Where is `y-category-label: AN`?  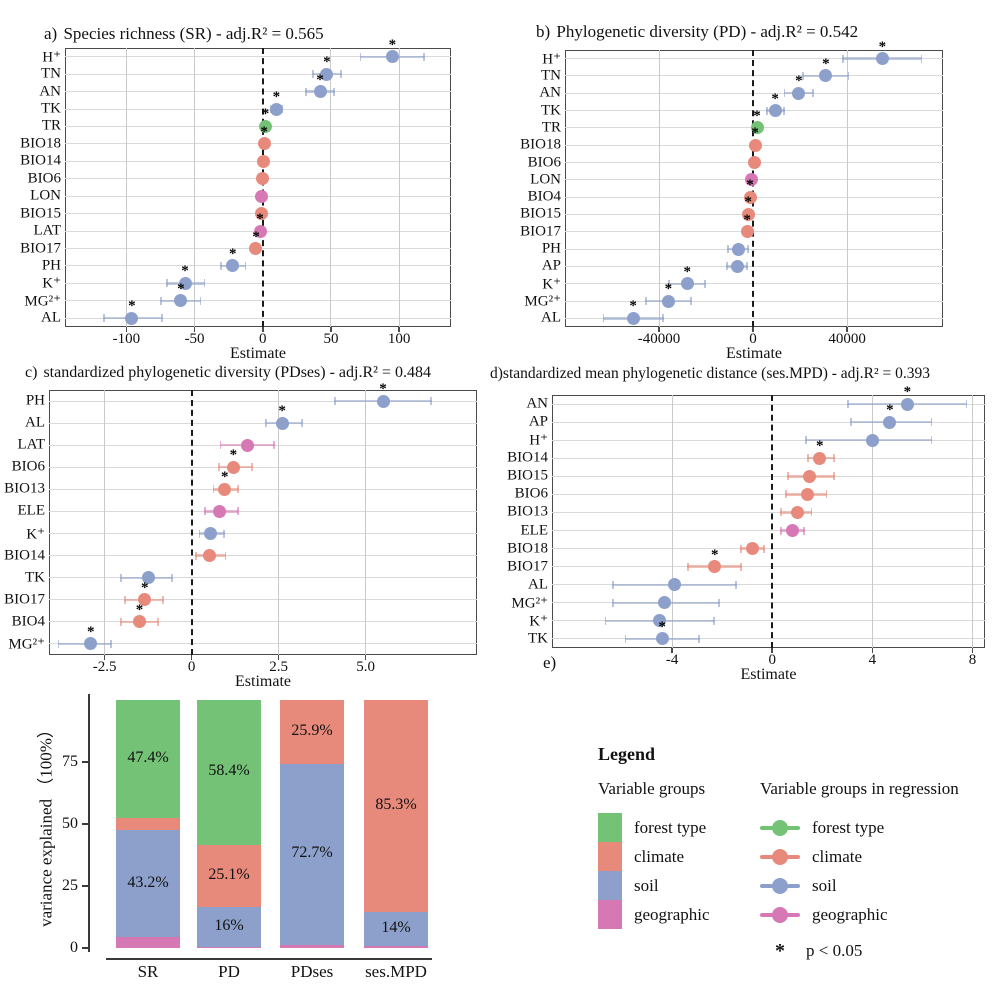 y-category-label: AN is located at coordinates (550, 92).